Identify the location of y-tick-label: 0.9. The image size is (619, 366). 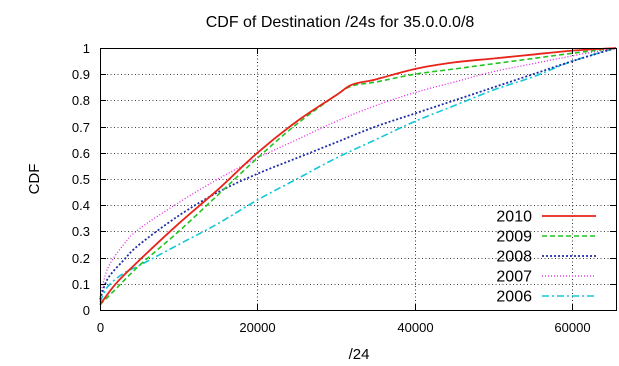
(81, 74).